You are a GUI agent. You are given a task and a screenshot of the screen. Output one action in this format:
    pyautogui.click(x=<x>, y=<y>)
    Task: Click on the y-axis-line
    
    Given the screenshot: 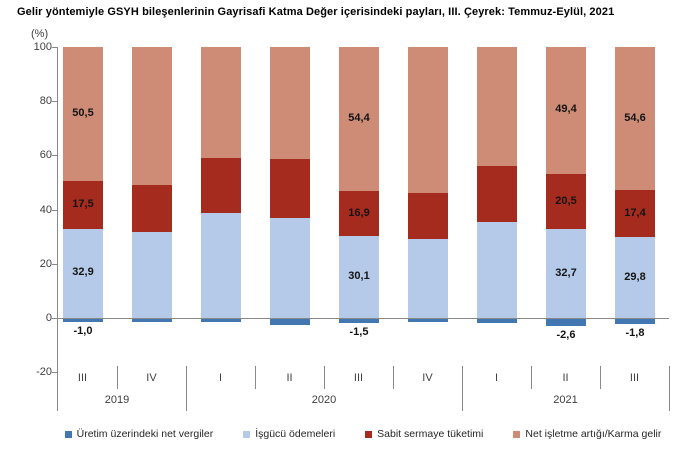 What is the action you would take?
    pyautogui.click(x=57, y=229)
    